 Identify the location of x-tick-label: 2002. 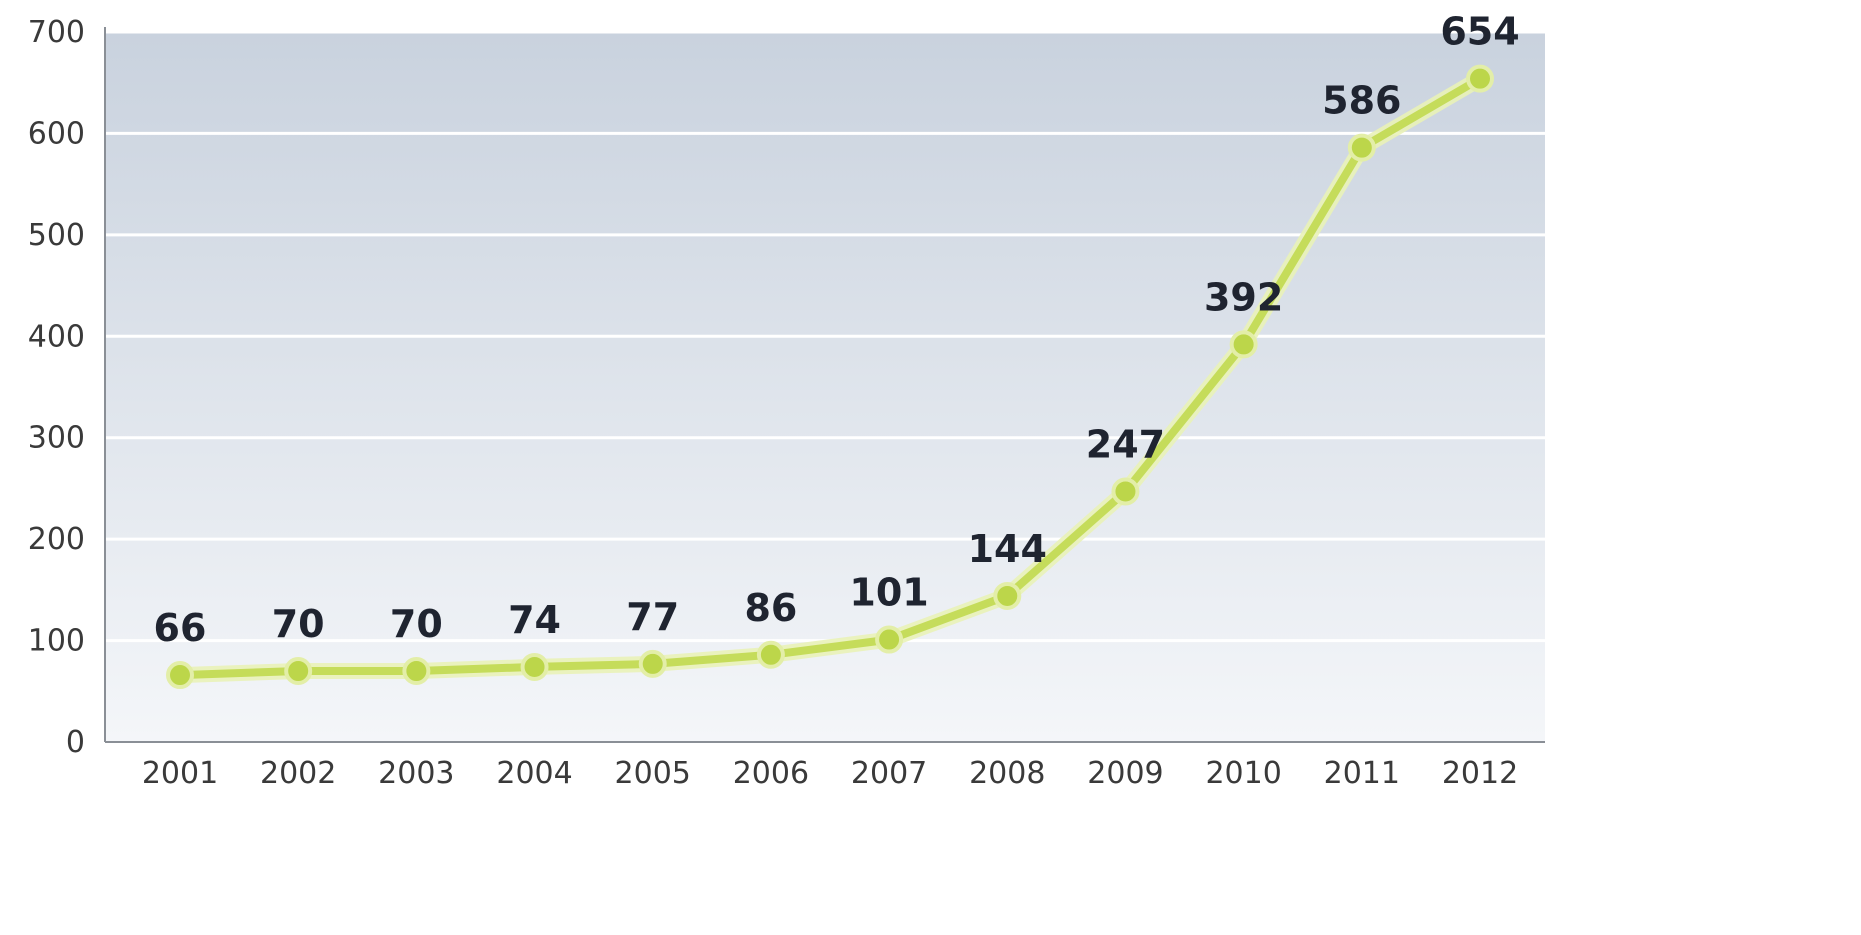
(298, 773).